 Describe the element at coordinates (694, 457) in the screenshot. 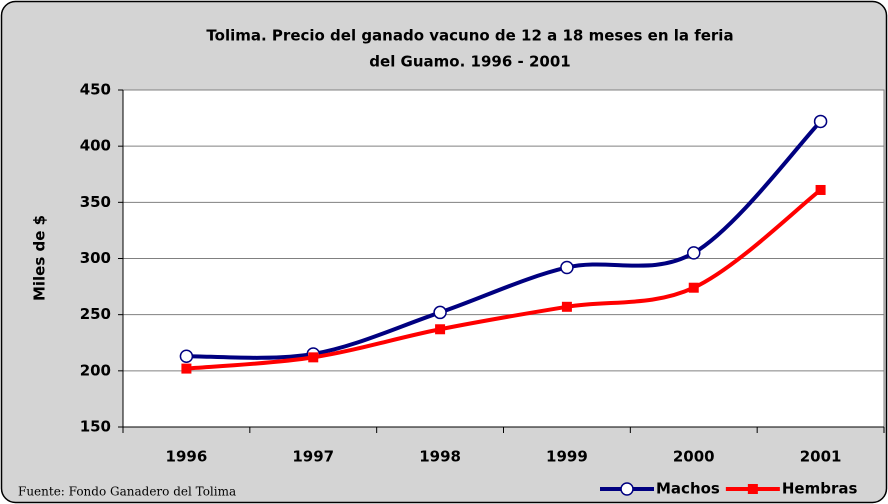

I see `x-tick-label: 2000` at that location.